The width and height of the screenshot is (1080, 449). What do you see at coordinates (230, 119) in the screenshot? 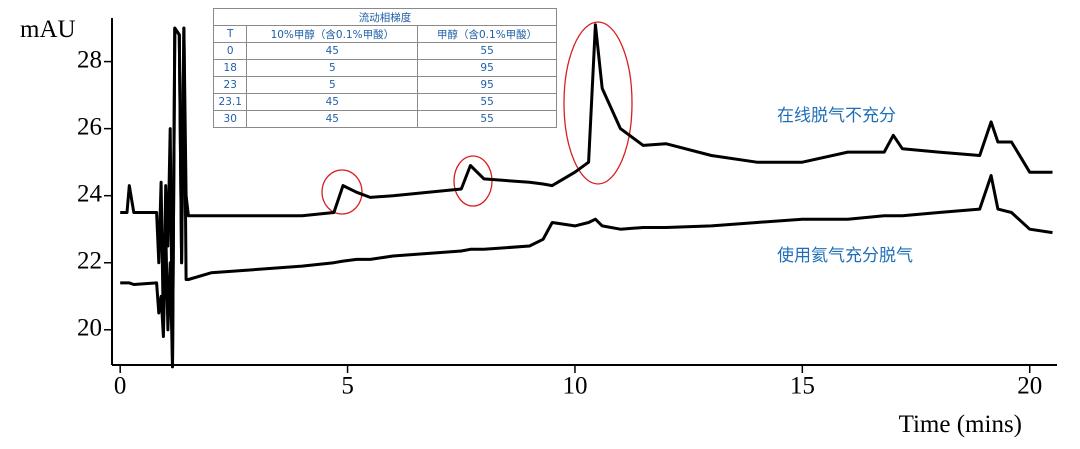
I see `table-cell: 30` at bounding box center [230, 119].